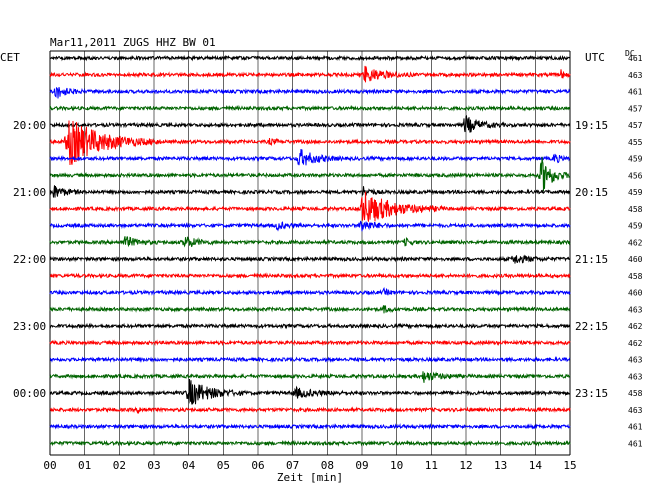  Describe the element at coordinates (635, 393) in the screenshot. I see `dc-value-row-20: 458` at that location.